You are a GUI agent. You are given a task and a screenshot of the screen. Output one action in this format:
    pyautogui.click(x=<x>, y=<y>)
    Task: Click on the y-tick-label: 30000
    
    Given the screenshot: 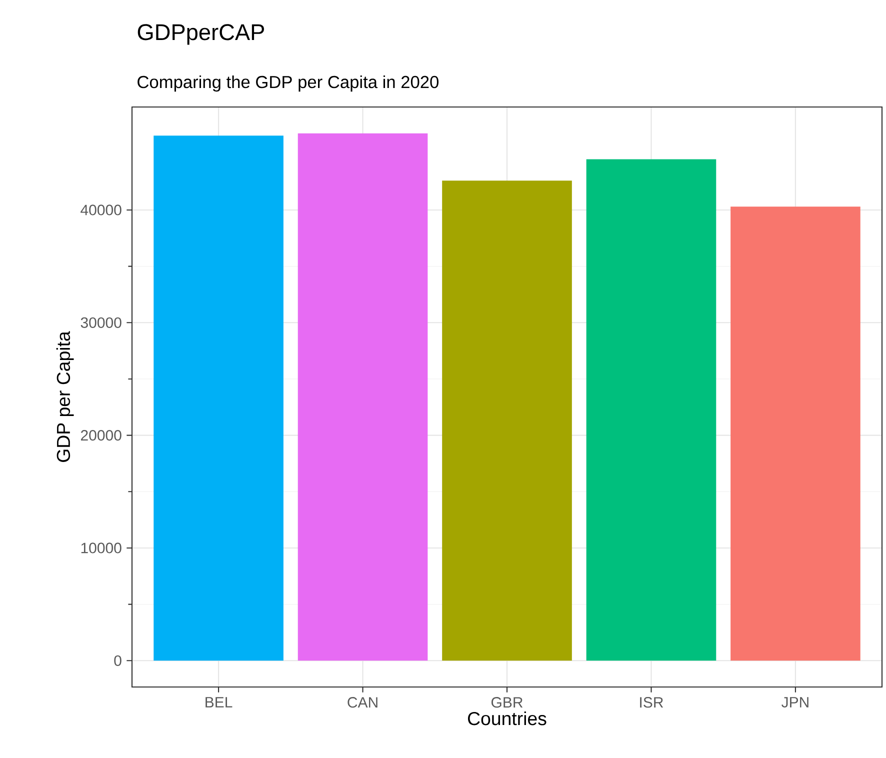 What is the action you would take?
    pyautogui.click(x=101, y=322)
    